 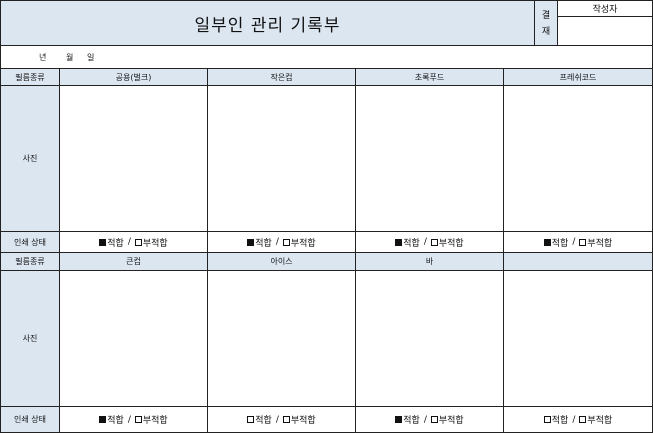 I want to click on film-name-1: 작은컵, so click(x=281, y=77).